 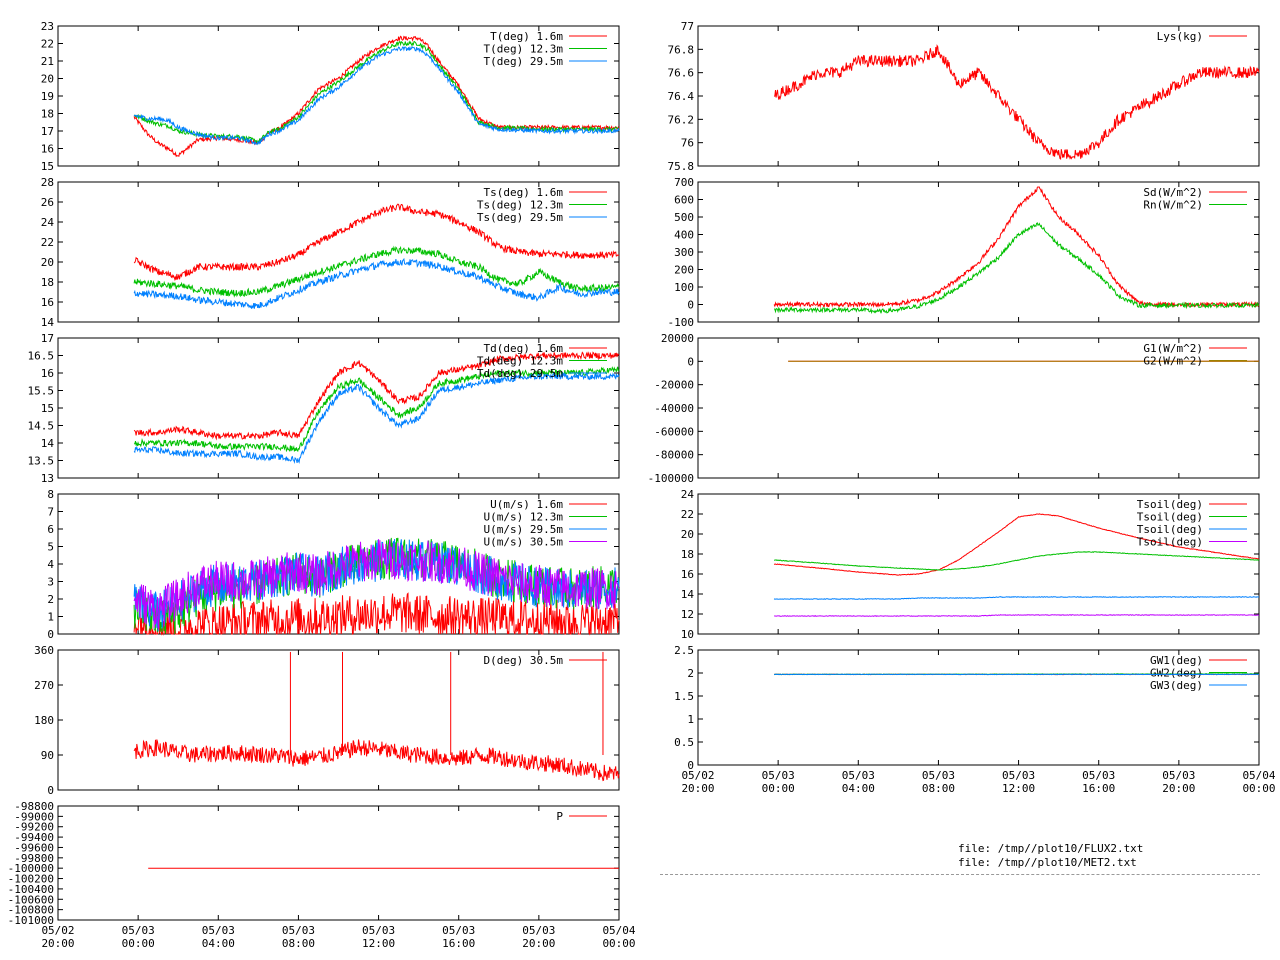 I want to click on x-tick-time: 20:00, so click(x=57, y=943).